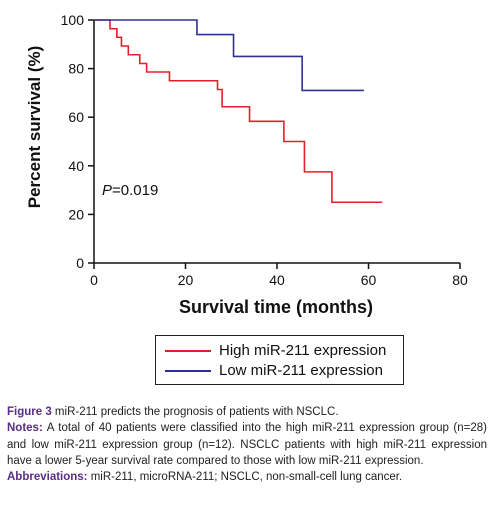  What do you see at coordinates (303, 350) in the screenshot?
I see `legend-label-high: High miR-211 expression` at bounding box center [303, 350].